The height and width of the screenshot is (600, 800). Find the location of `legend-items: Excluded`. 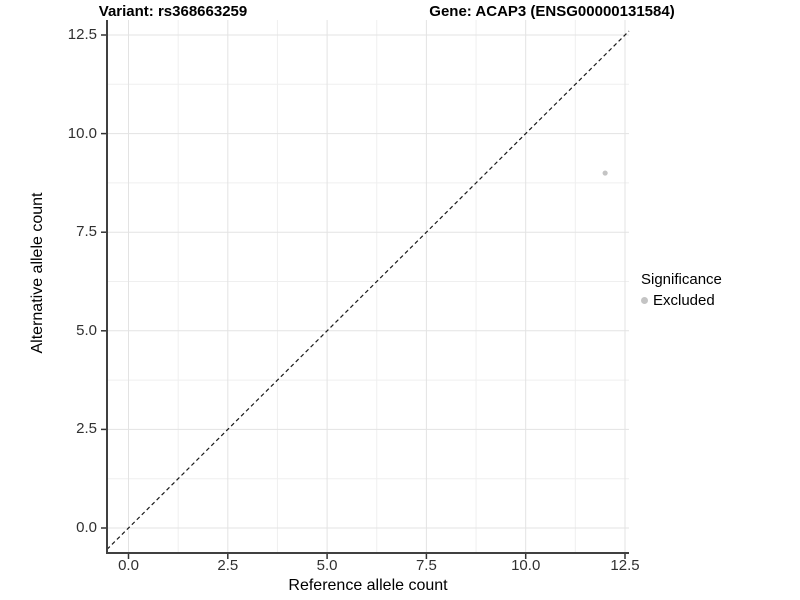

legend-items: Excluded is located at coordinates (681, 300).